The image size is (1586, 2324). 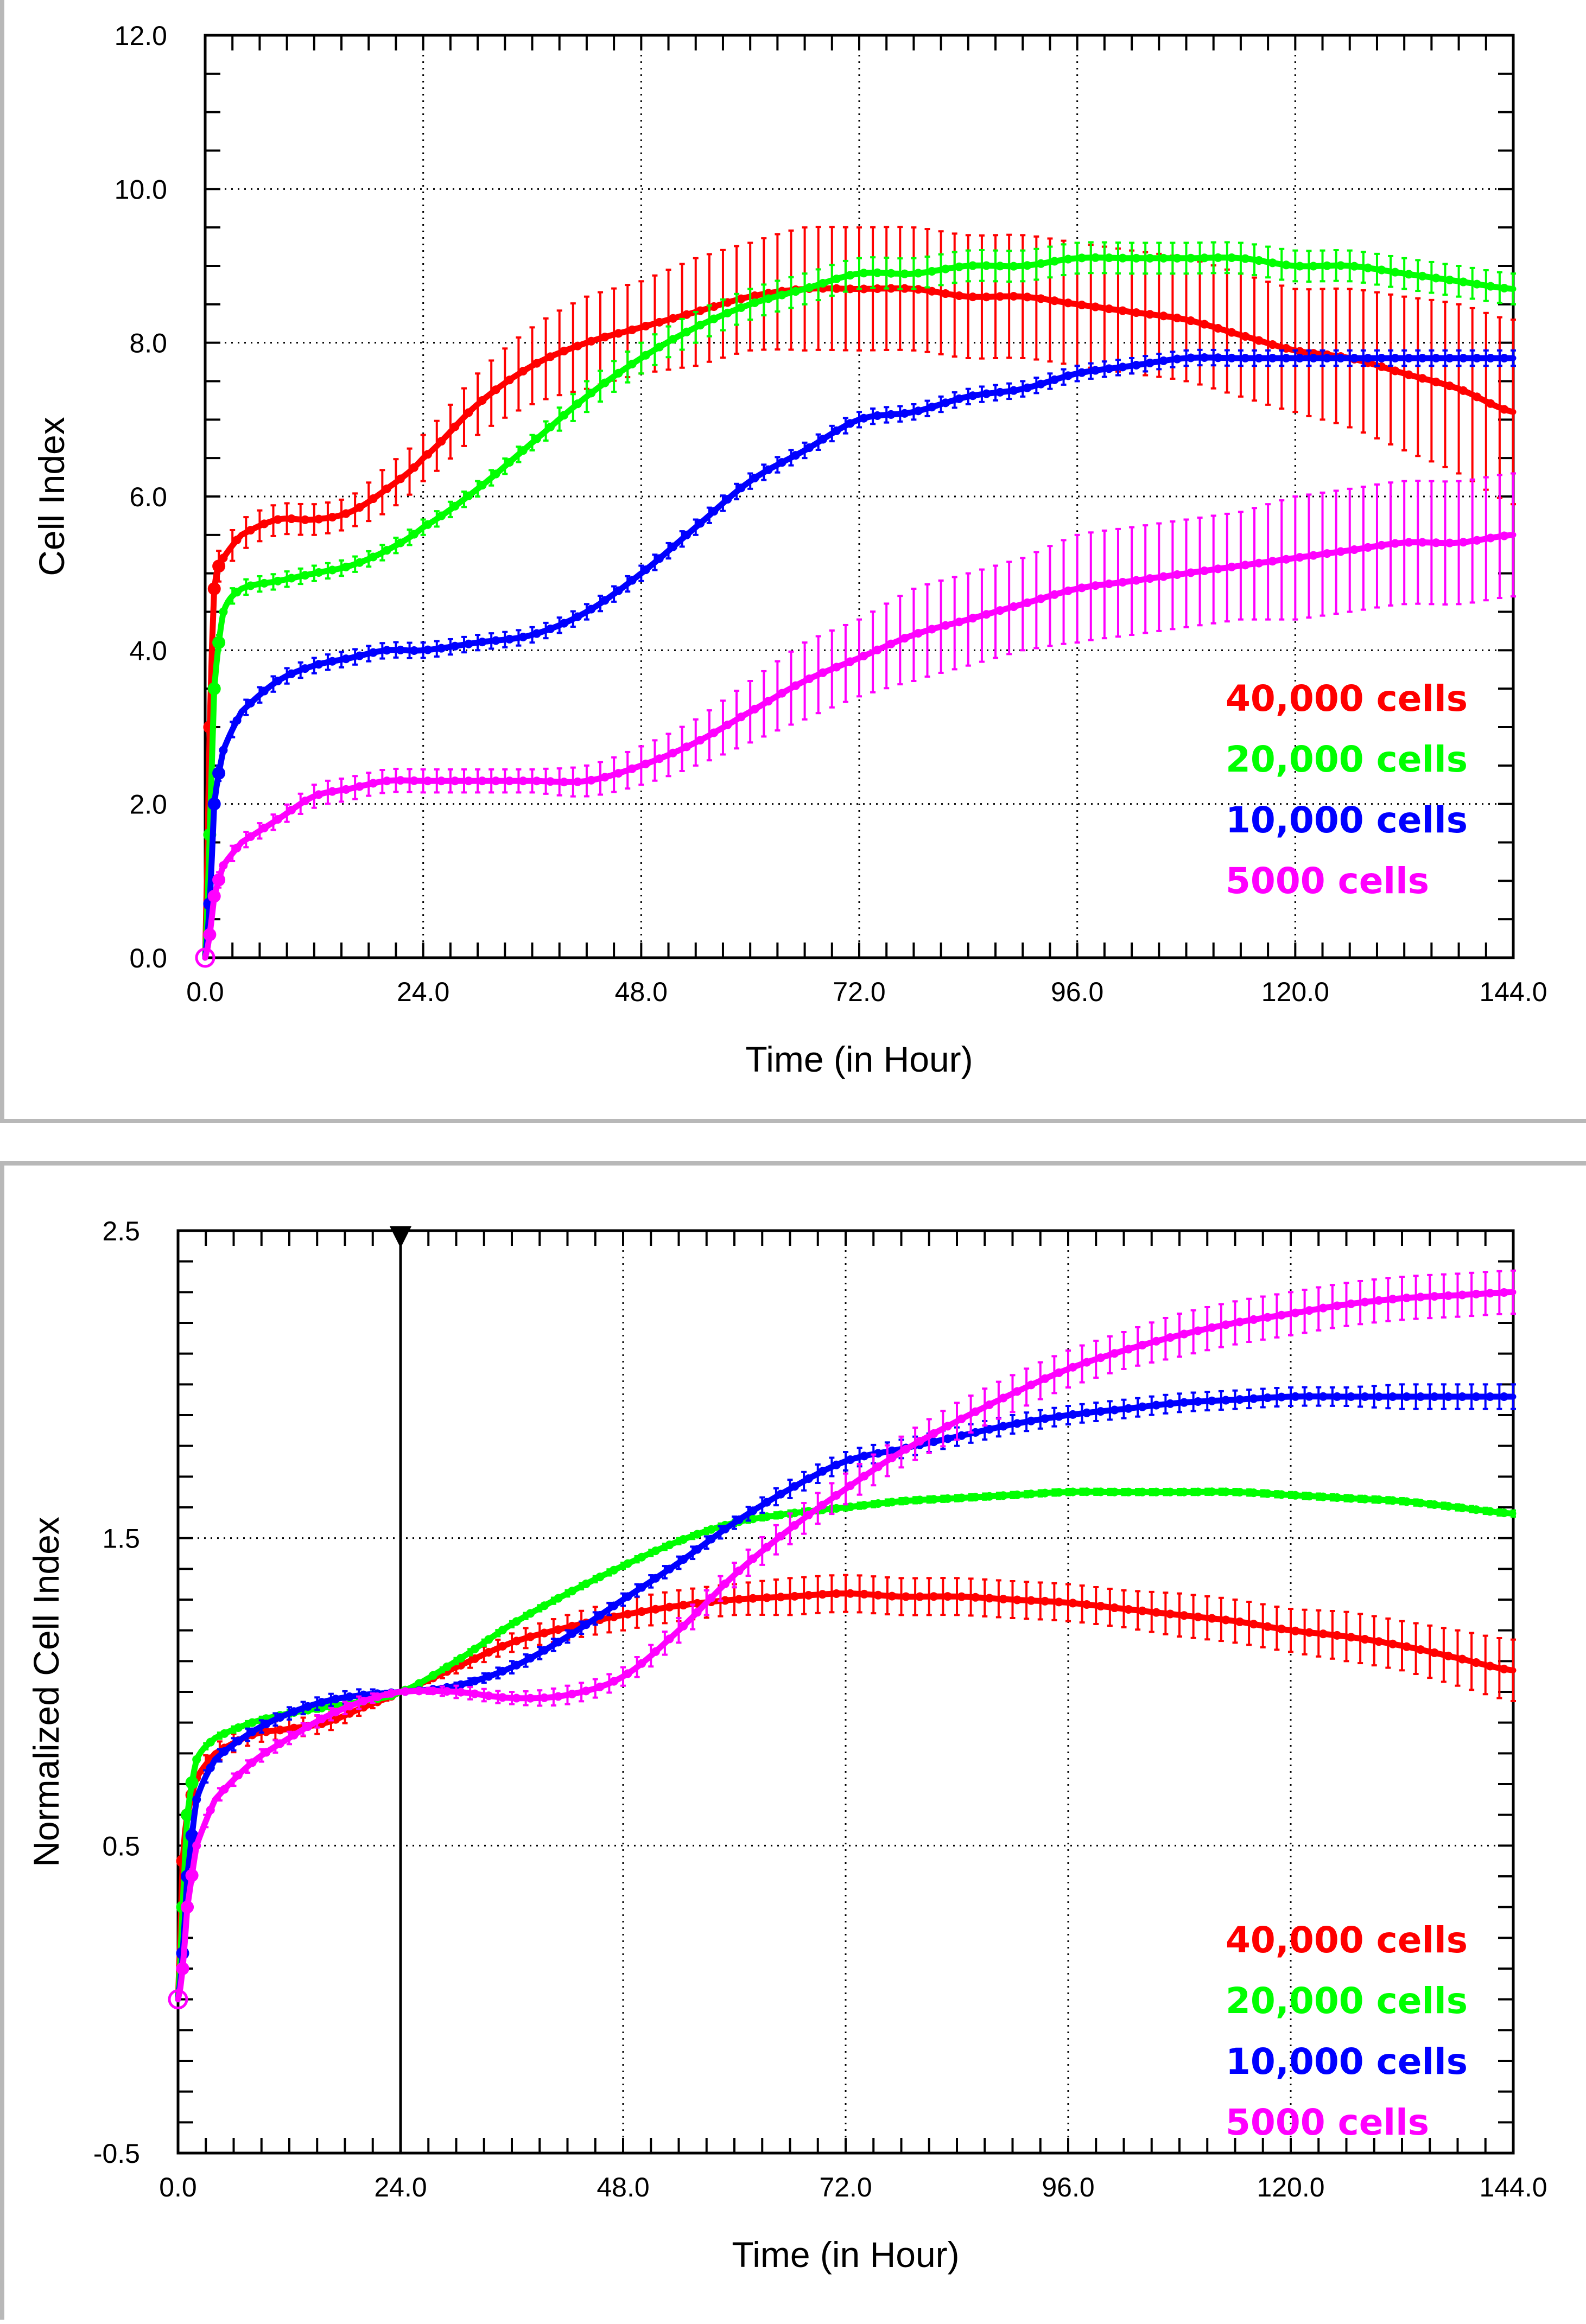 What do you see at coordinates (1513, 2187) in the screenshot?
I see `x-tick-label: 144.0` at bounding box center [1513, 2187].